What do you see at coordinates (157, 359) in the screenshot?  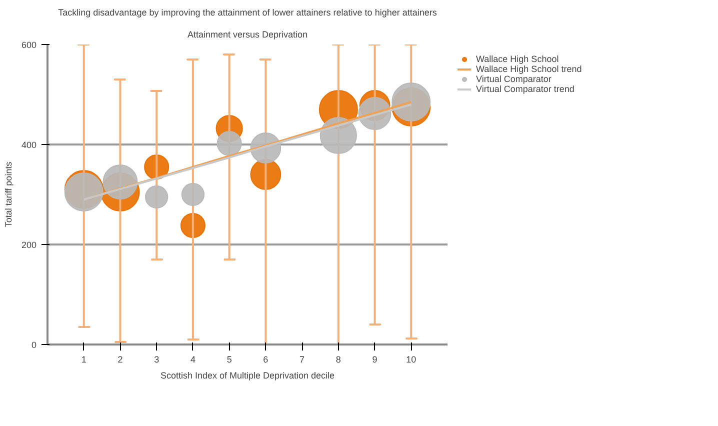 I see `x-tick-label: 3` at bounding box center [157, 359].